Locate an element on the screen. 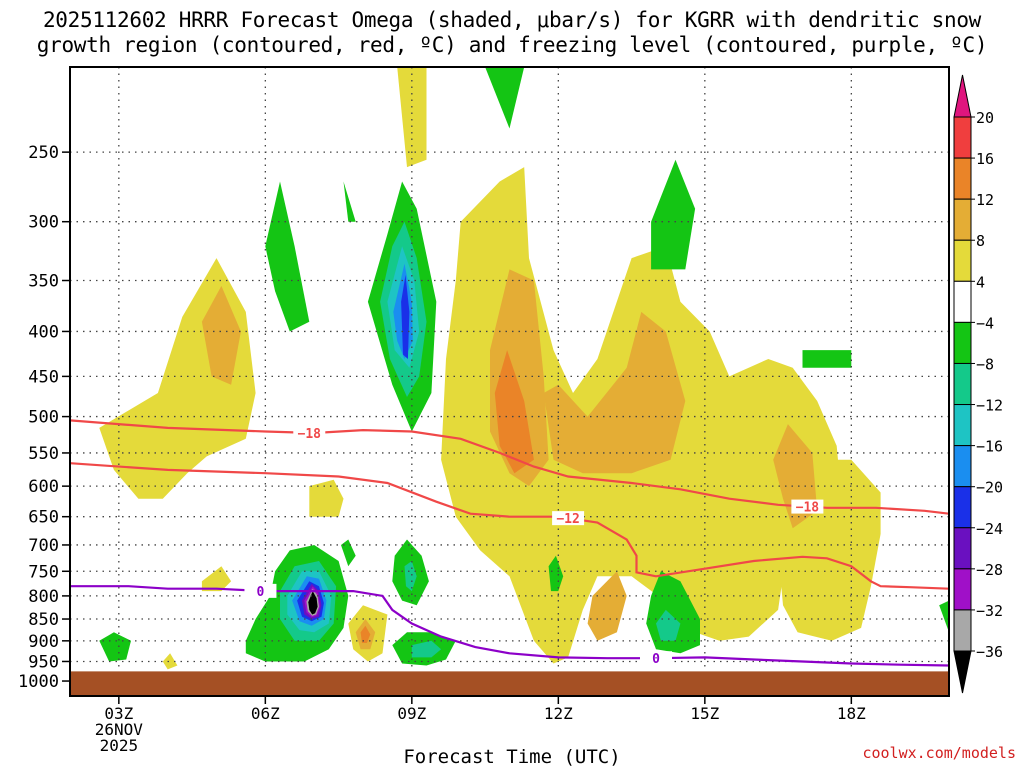 The image size is (1024, 768). y-tick-label-1000: 1000 is located at coordinates (38, 682).